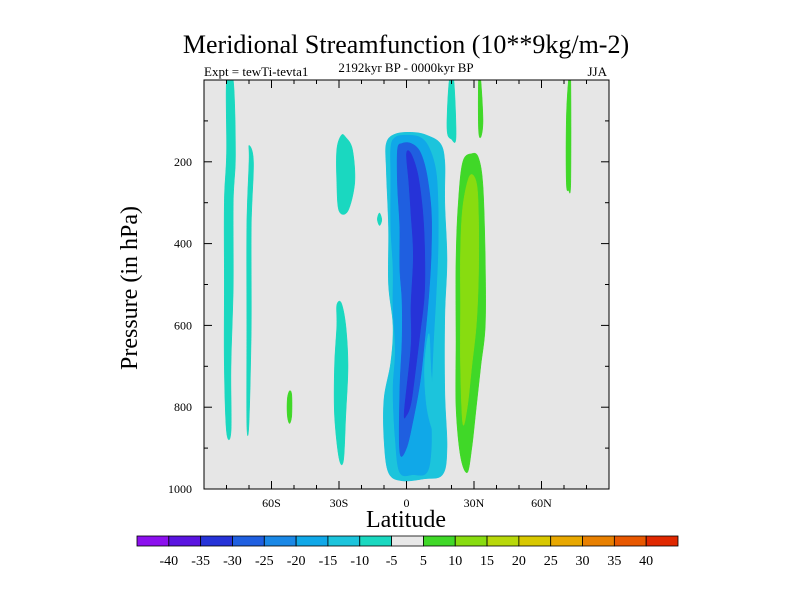 The width and height of the screenshot is (800, 600). I want to click on contour-pos-15-core, so click(470, 300).